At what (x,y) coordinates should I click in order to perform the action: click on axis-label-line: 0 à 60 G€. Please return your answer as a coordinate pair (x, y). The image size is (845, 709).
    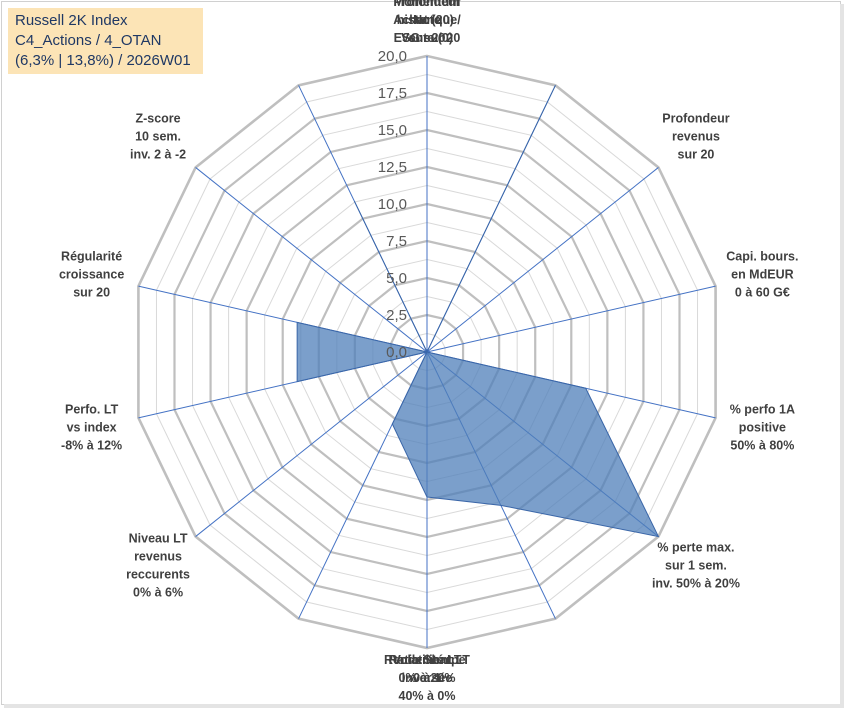
    Looking at the image, I should click on (762, 292).